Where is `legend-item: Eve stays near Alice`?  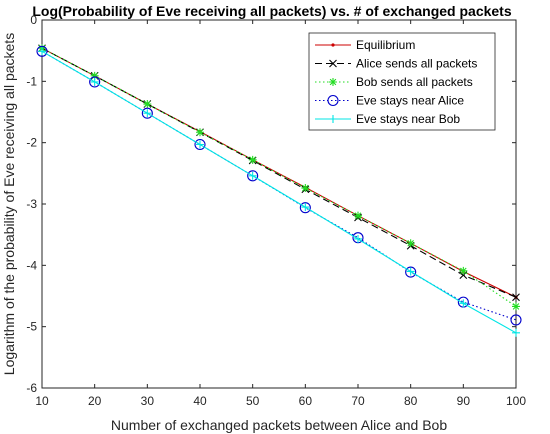
legend-item: Eve stays near Alice is located at coordinates (389, 101).